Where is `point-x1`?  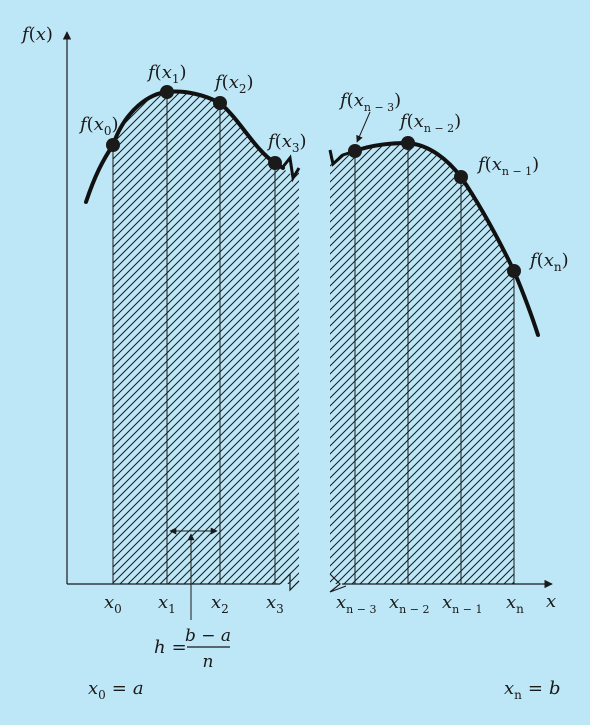 point-x1 is located at coordinates (167, 92).